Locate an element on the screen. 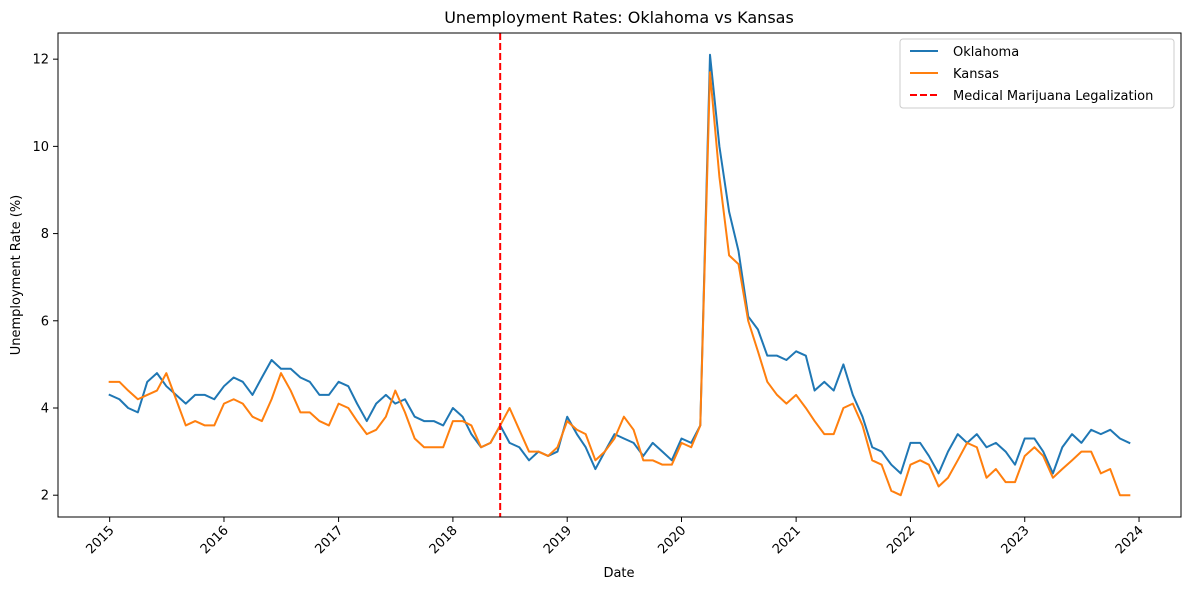  y-tick-label: 10 is located at coordinates (40, 147).